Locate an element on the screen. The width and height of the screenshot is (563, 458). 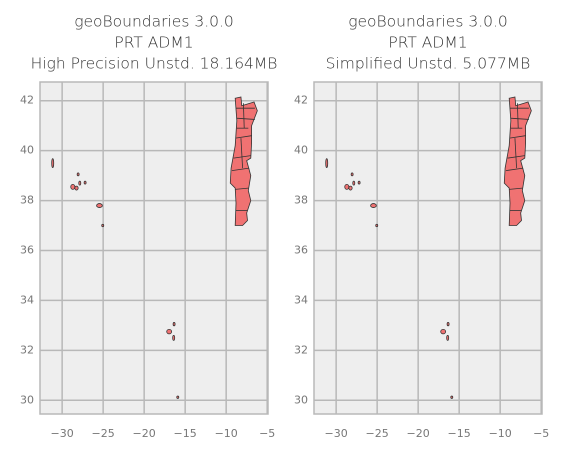
panel-title: High Precision Unstd. 18.164MB is located at coordinates (154, 64).